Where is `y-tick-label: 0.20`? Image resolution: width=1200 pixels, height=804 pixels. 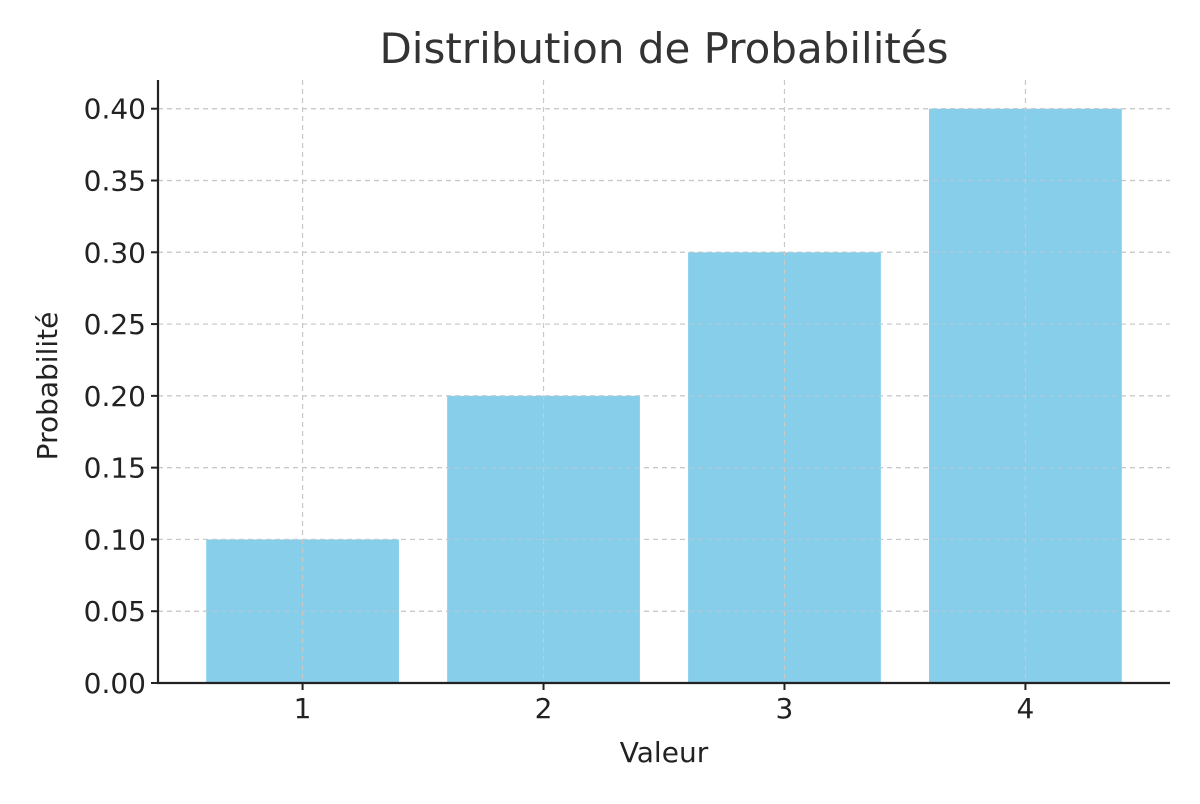
y-tick-label: 0.20 is located at coordinates (115, 396).